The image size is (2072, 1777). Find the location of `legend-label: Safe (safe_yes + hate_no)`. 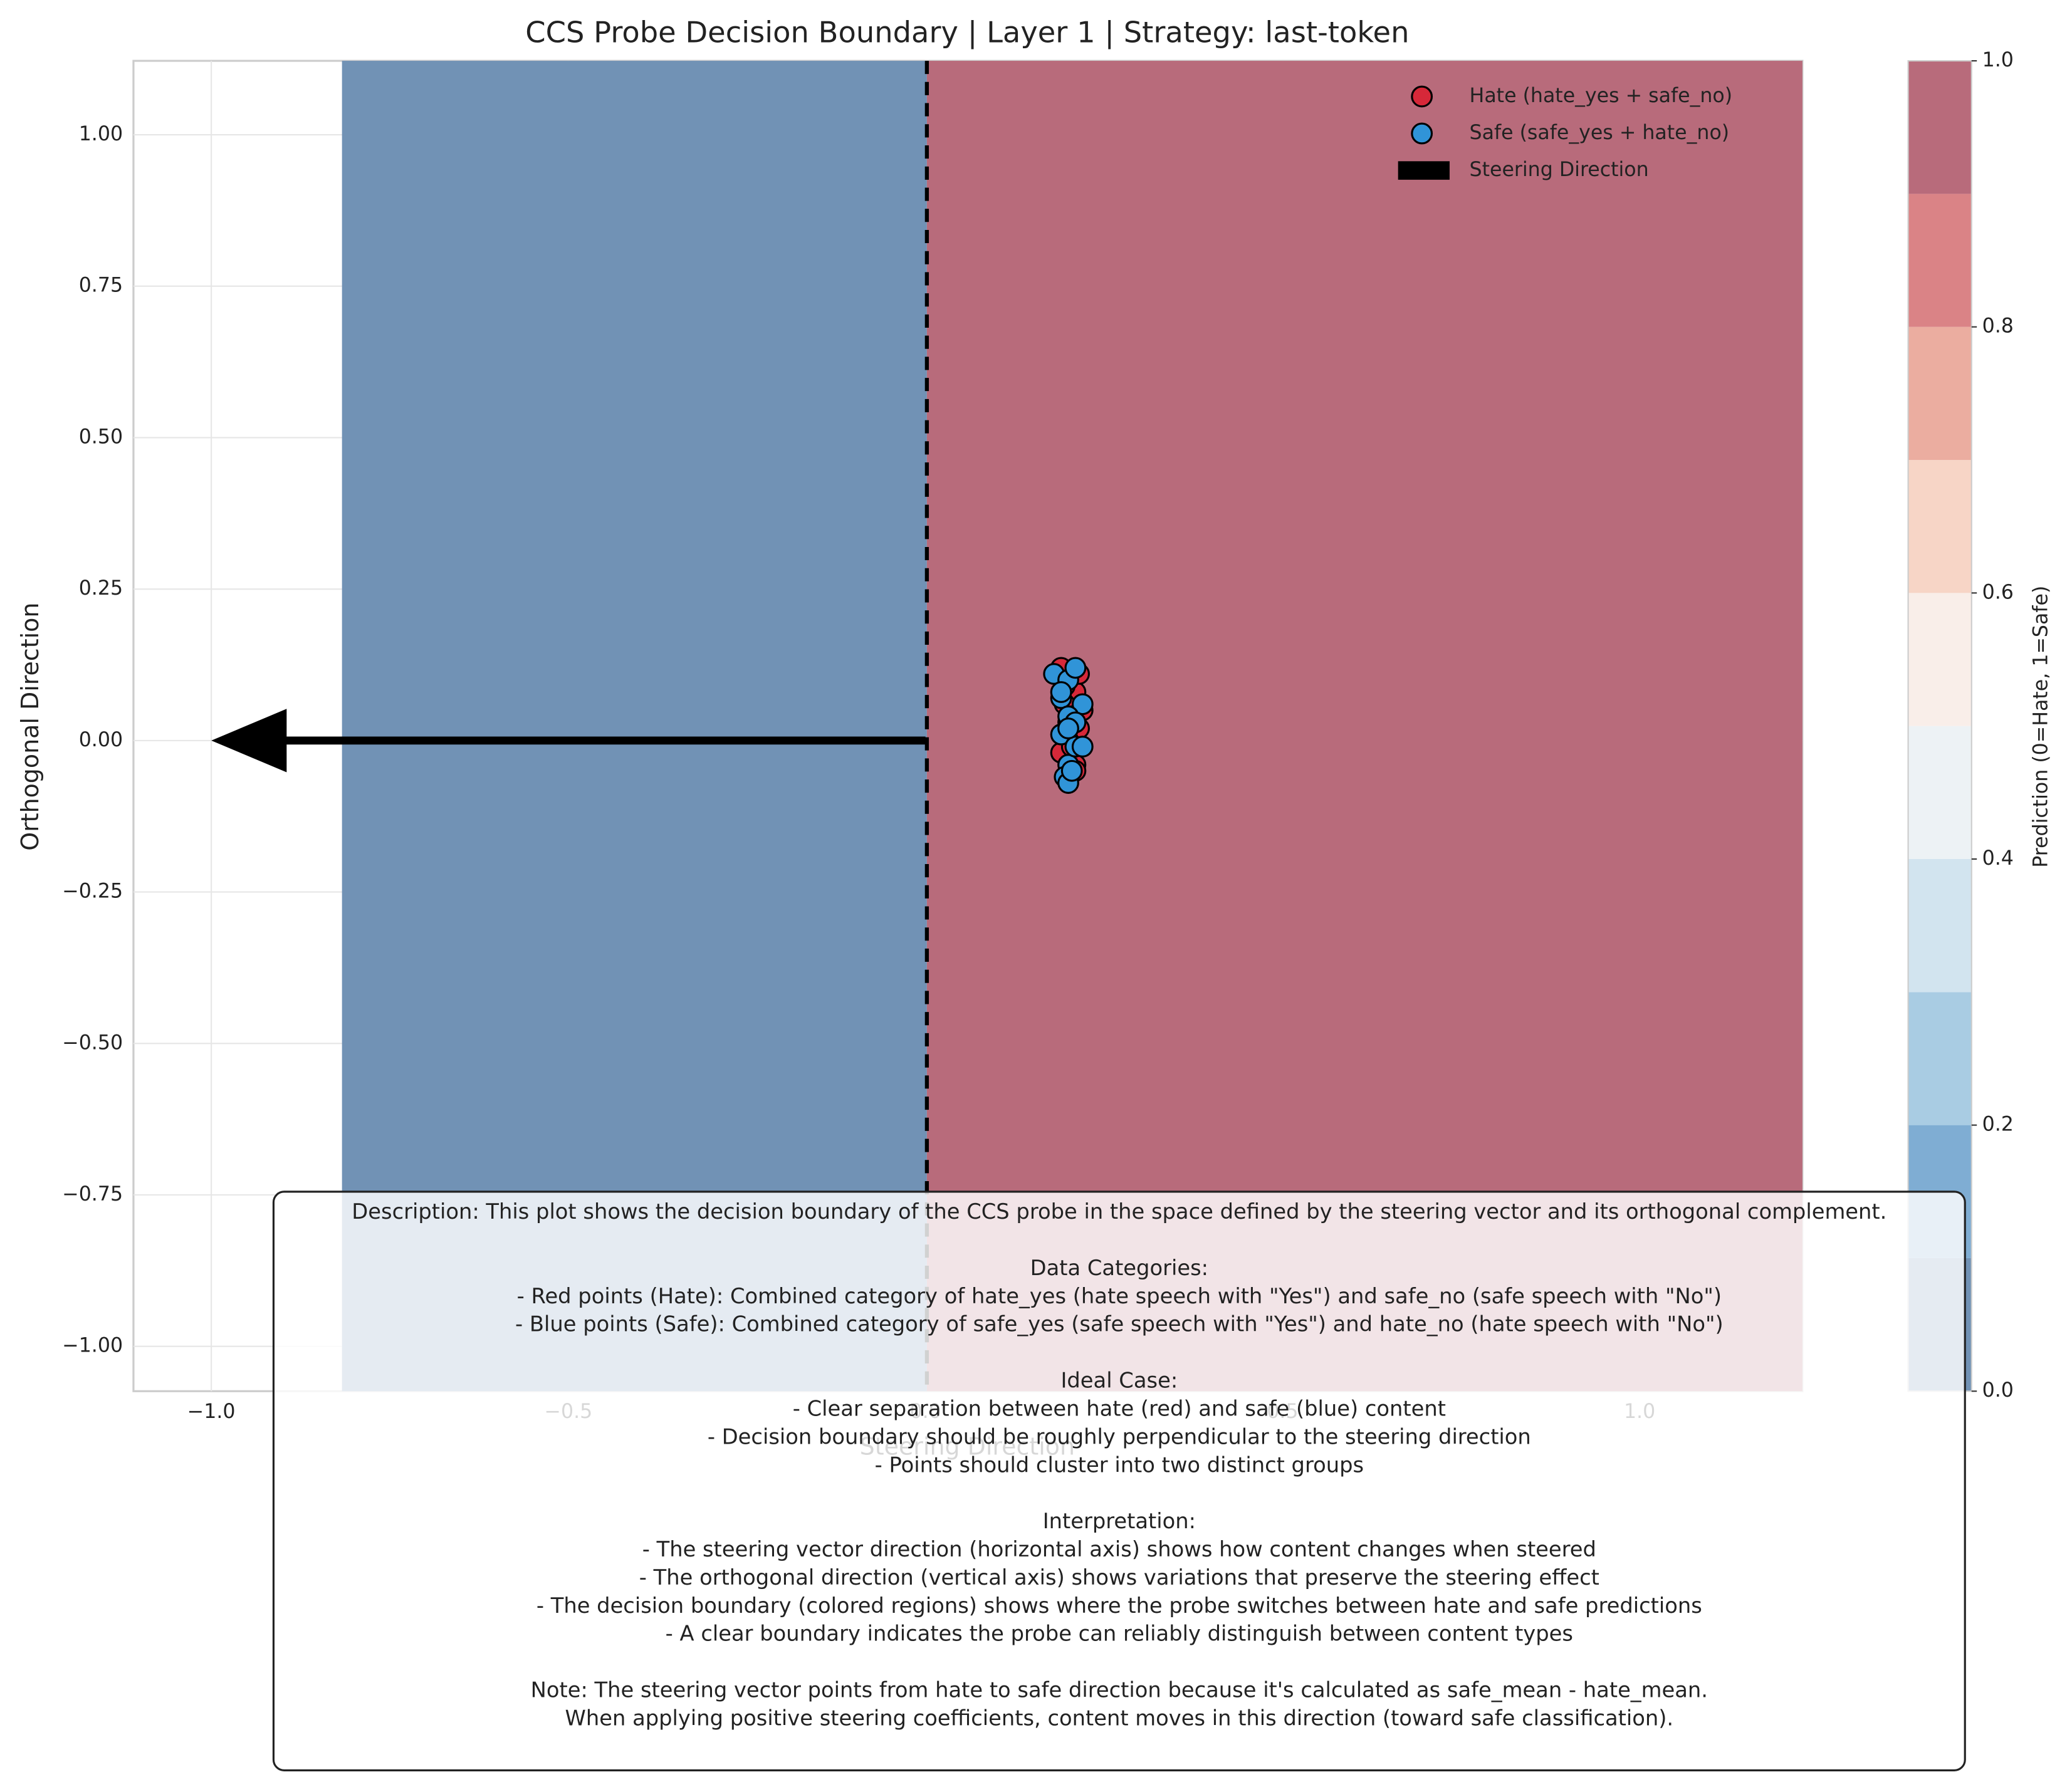

legend-label: Safe (safe_yes + hate_no) is located at coordinates (1600, 133).